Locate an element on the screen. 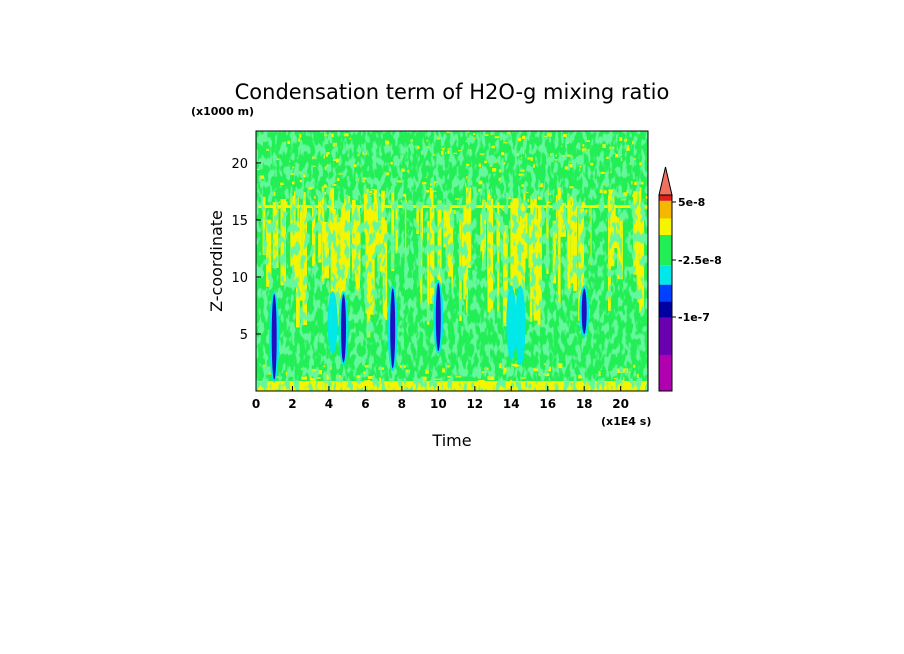 Image resolution: width=904 pixels, height=654 pixels. x-tick-label: 10 is located at coordinates (438, 404).